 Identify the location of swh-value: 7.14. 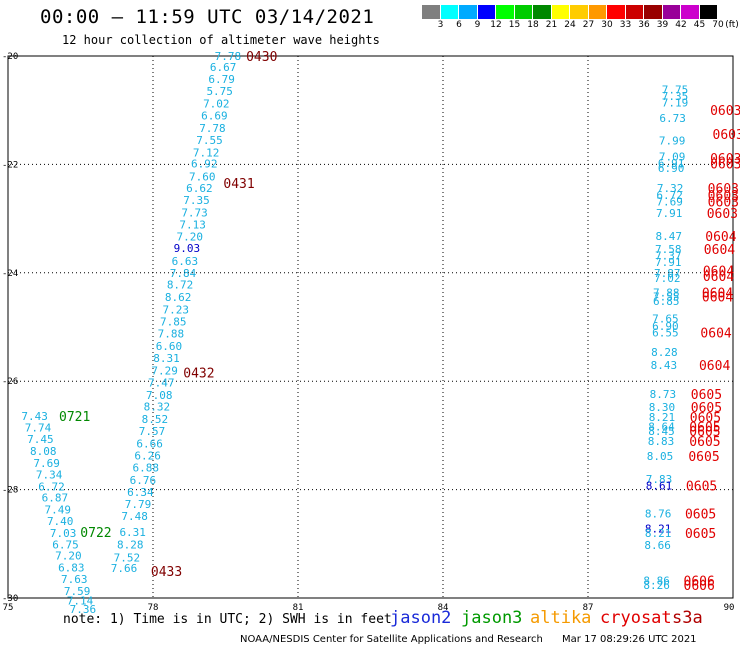
(80, 601).